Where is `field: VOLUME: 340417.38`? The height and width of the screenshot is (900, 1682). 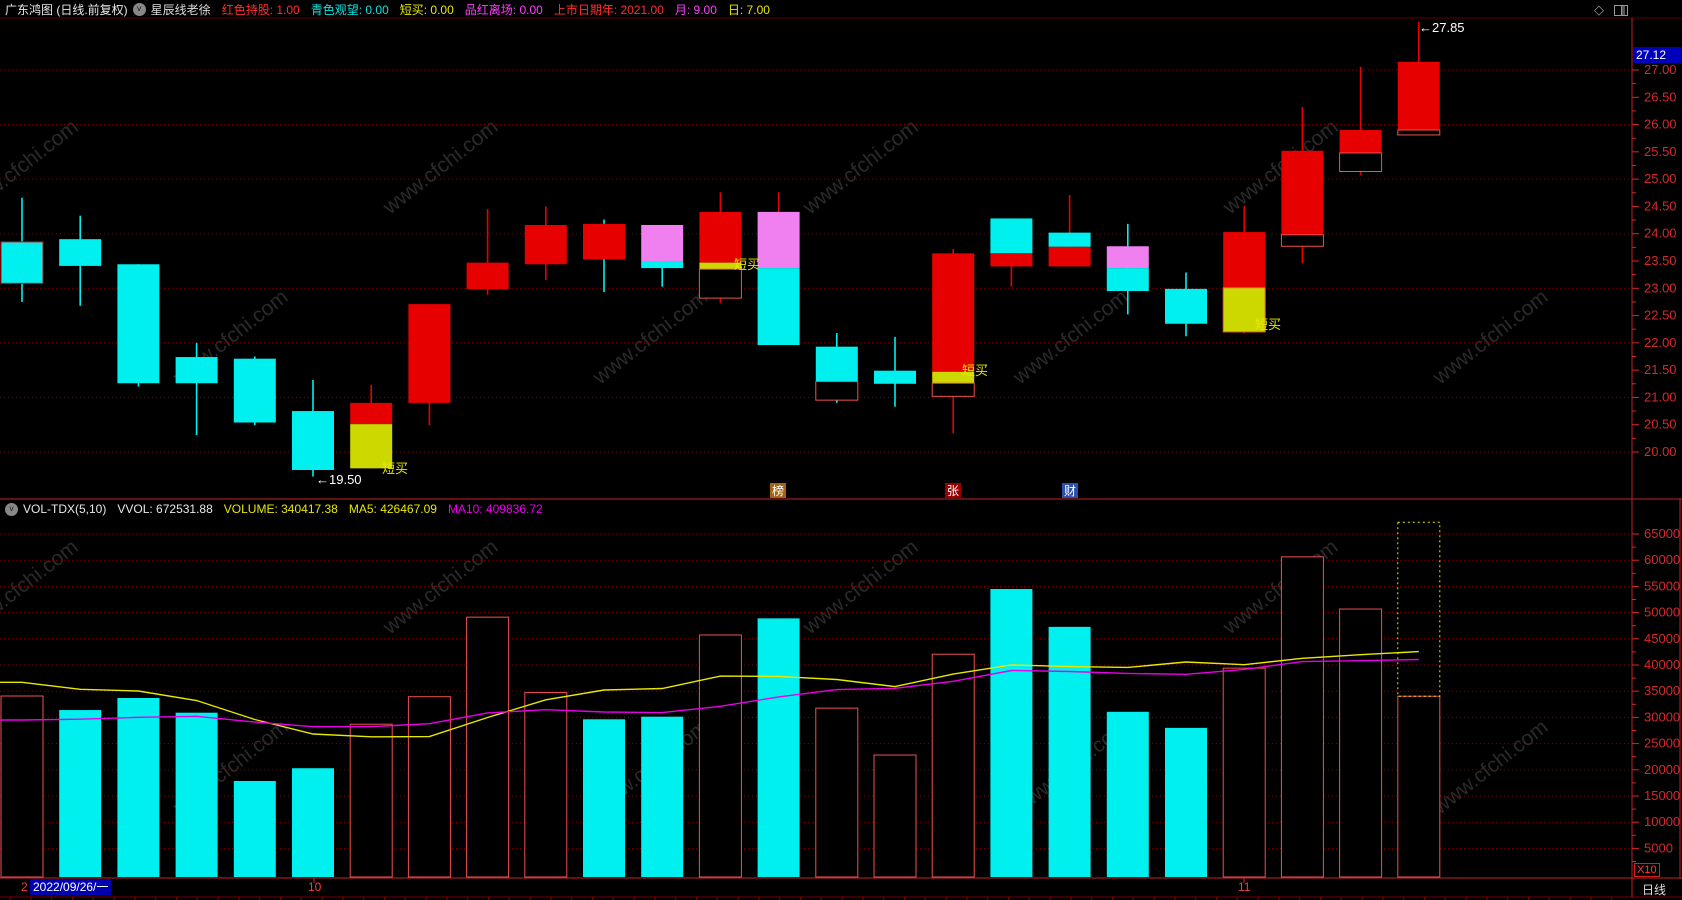
field: VOLUME: 340417.38 is located at coordinates (280, 509).